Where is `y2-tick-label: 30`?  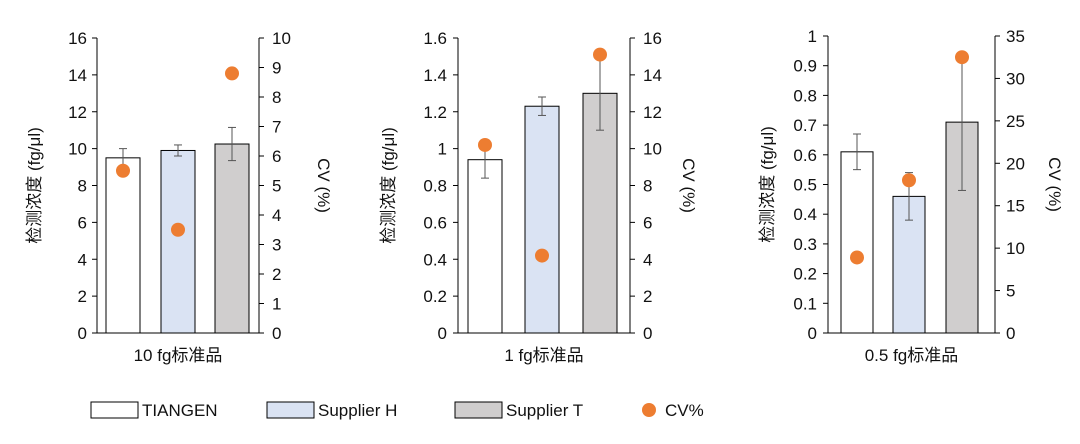
y2-tick-label: 30 is located at coordinates (1015, 78).